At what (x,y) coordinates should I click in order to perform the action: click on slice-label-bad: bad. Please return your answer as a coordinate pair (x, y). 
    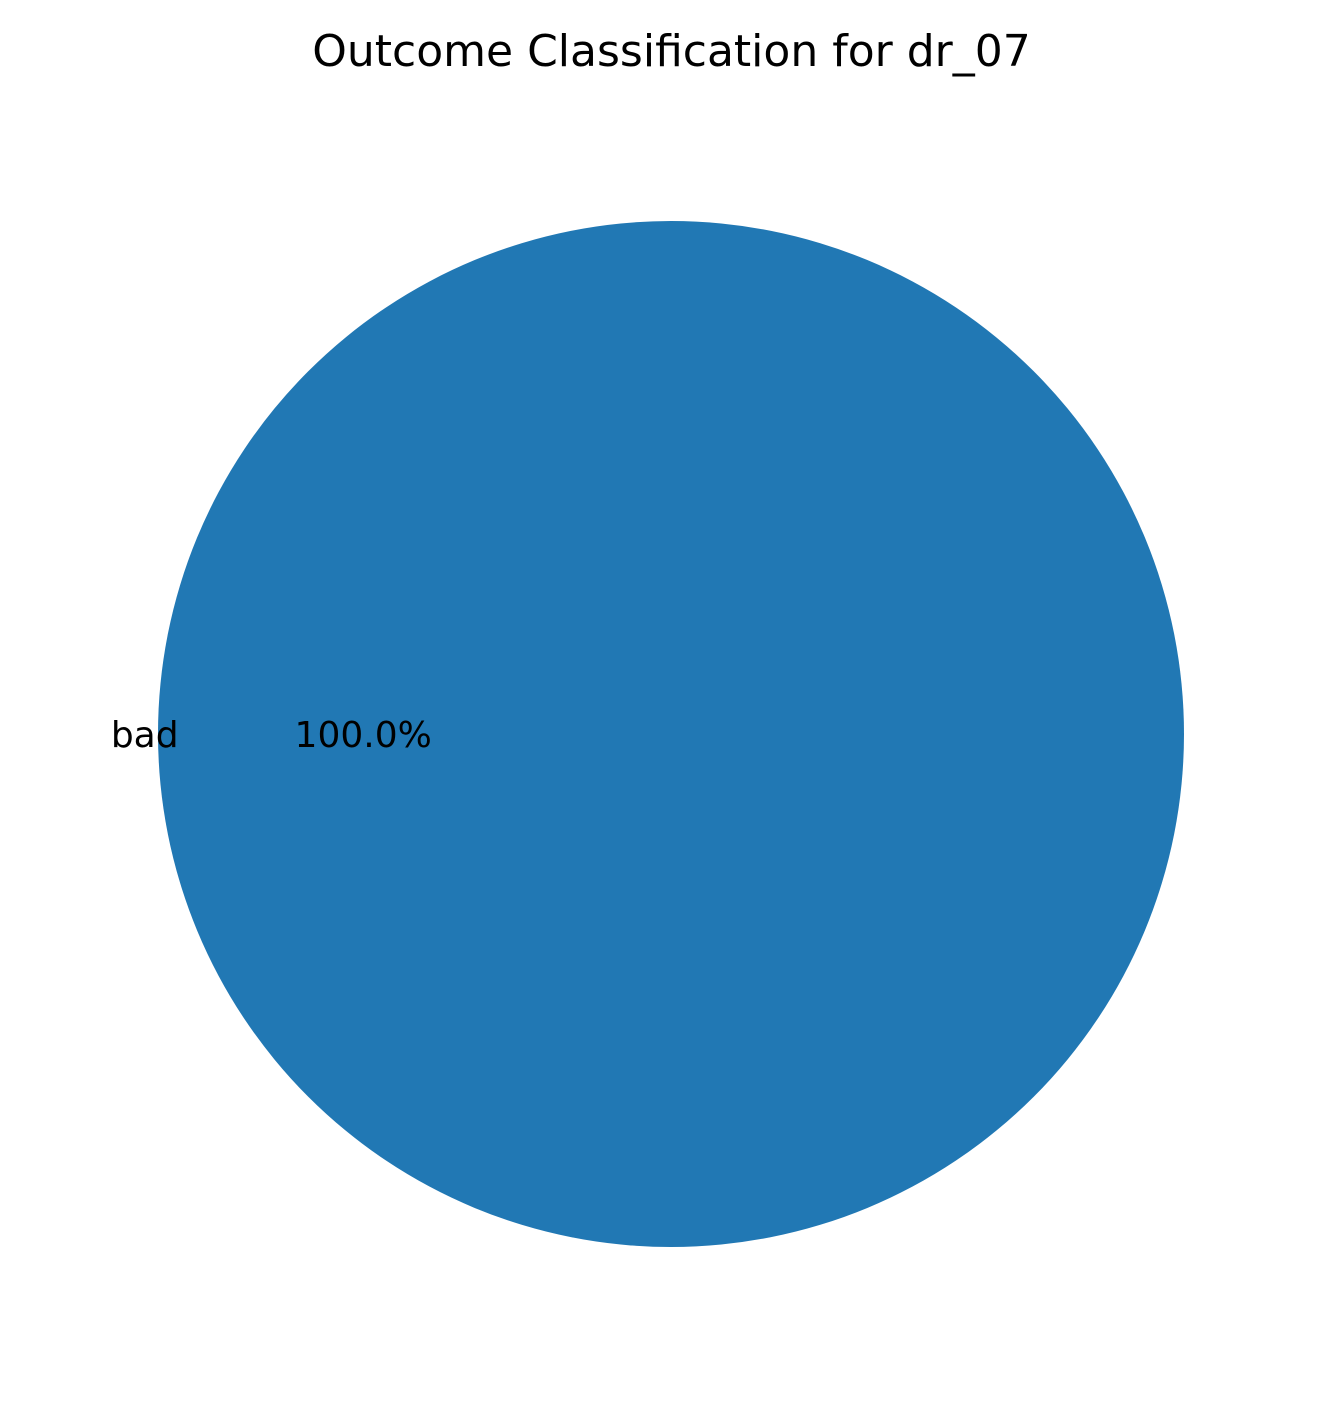
    Looking at the image, I should click on (145, 735).